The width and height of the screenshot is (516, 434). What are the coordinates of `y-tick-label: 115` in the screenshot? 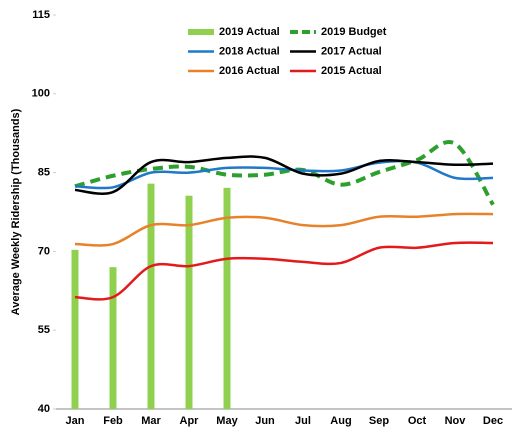 It's located at (41, 15).